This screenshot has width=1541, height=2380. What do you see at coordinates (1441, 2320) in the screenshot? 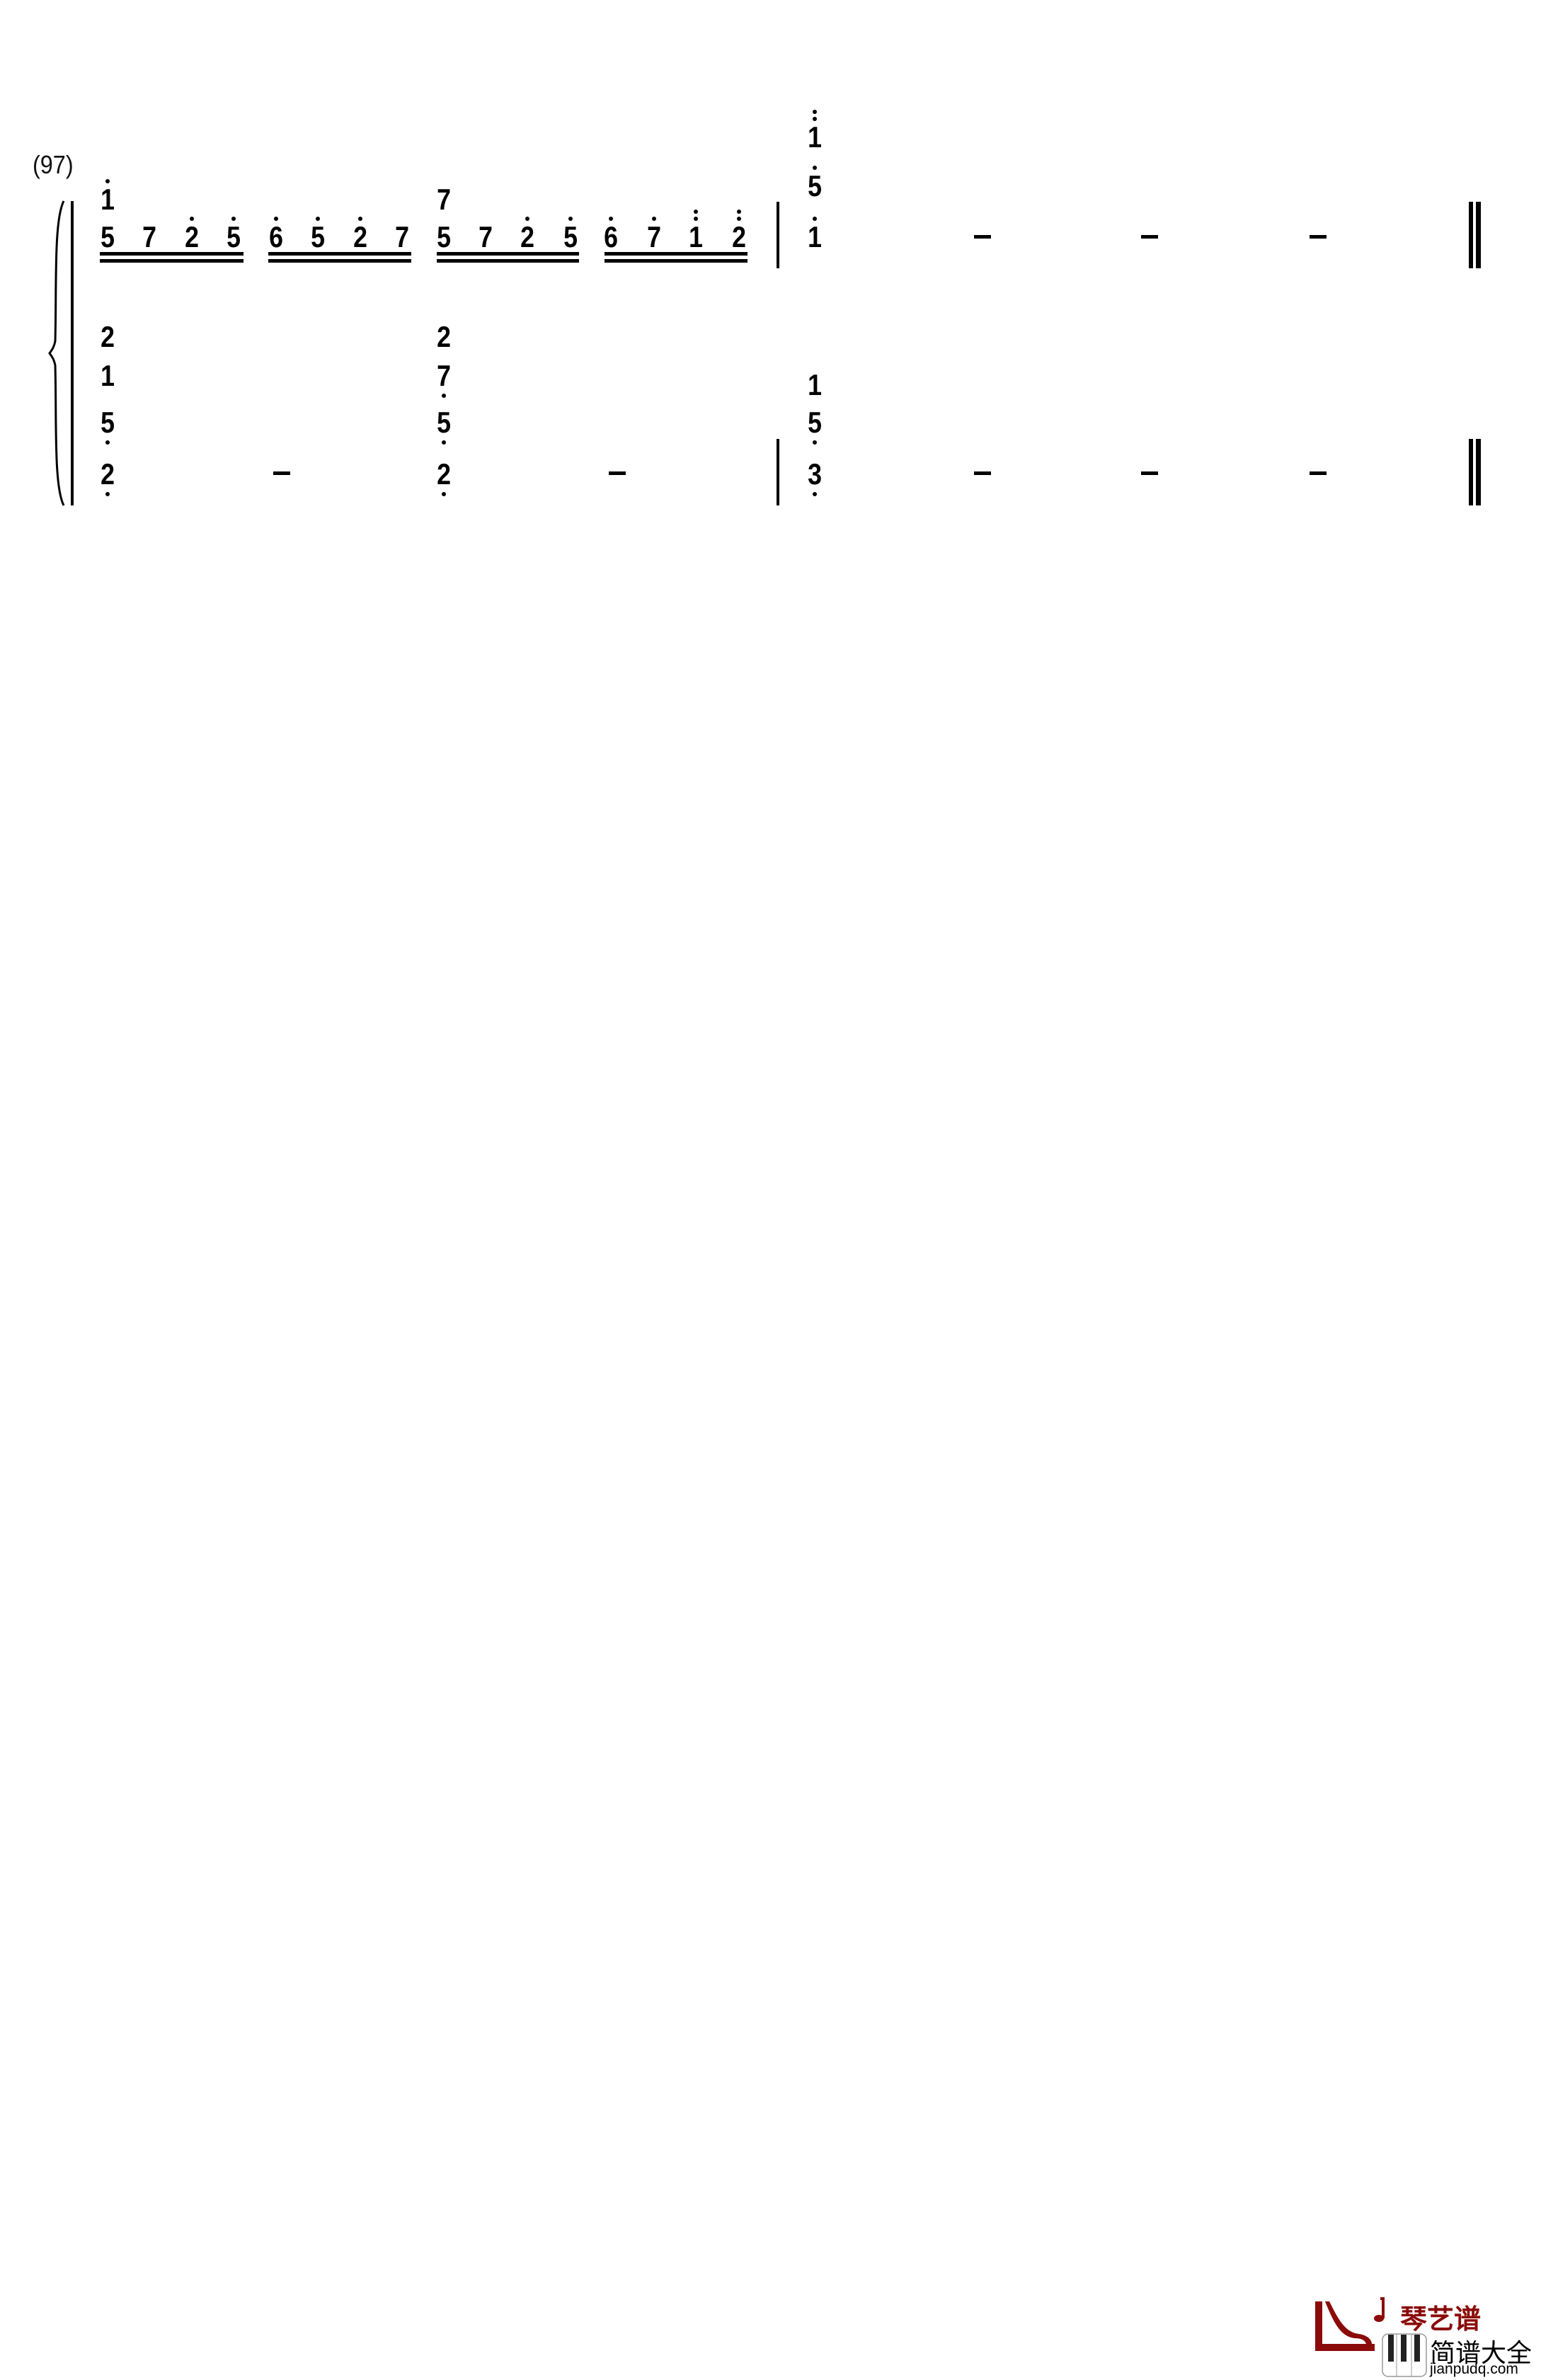
I see `brand-name: 琴艺谱` at bounding box center [1441, 2320].